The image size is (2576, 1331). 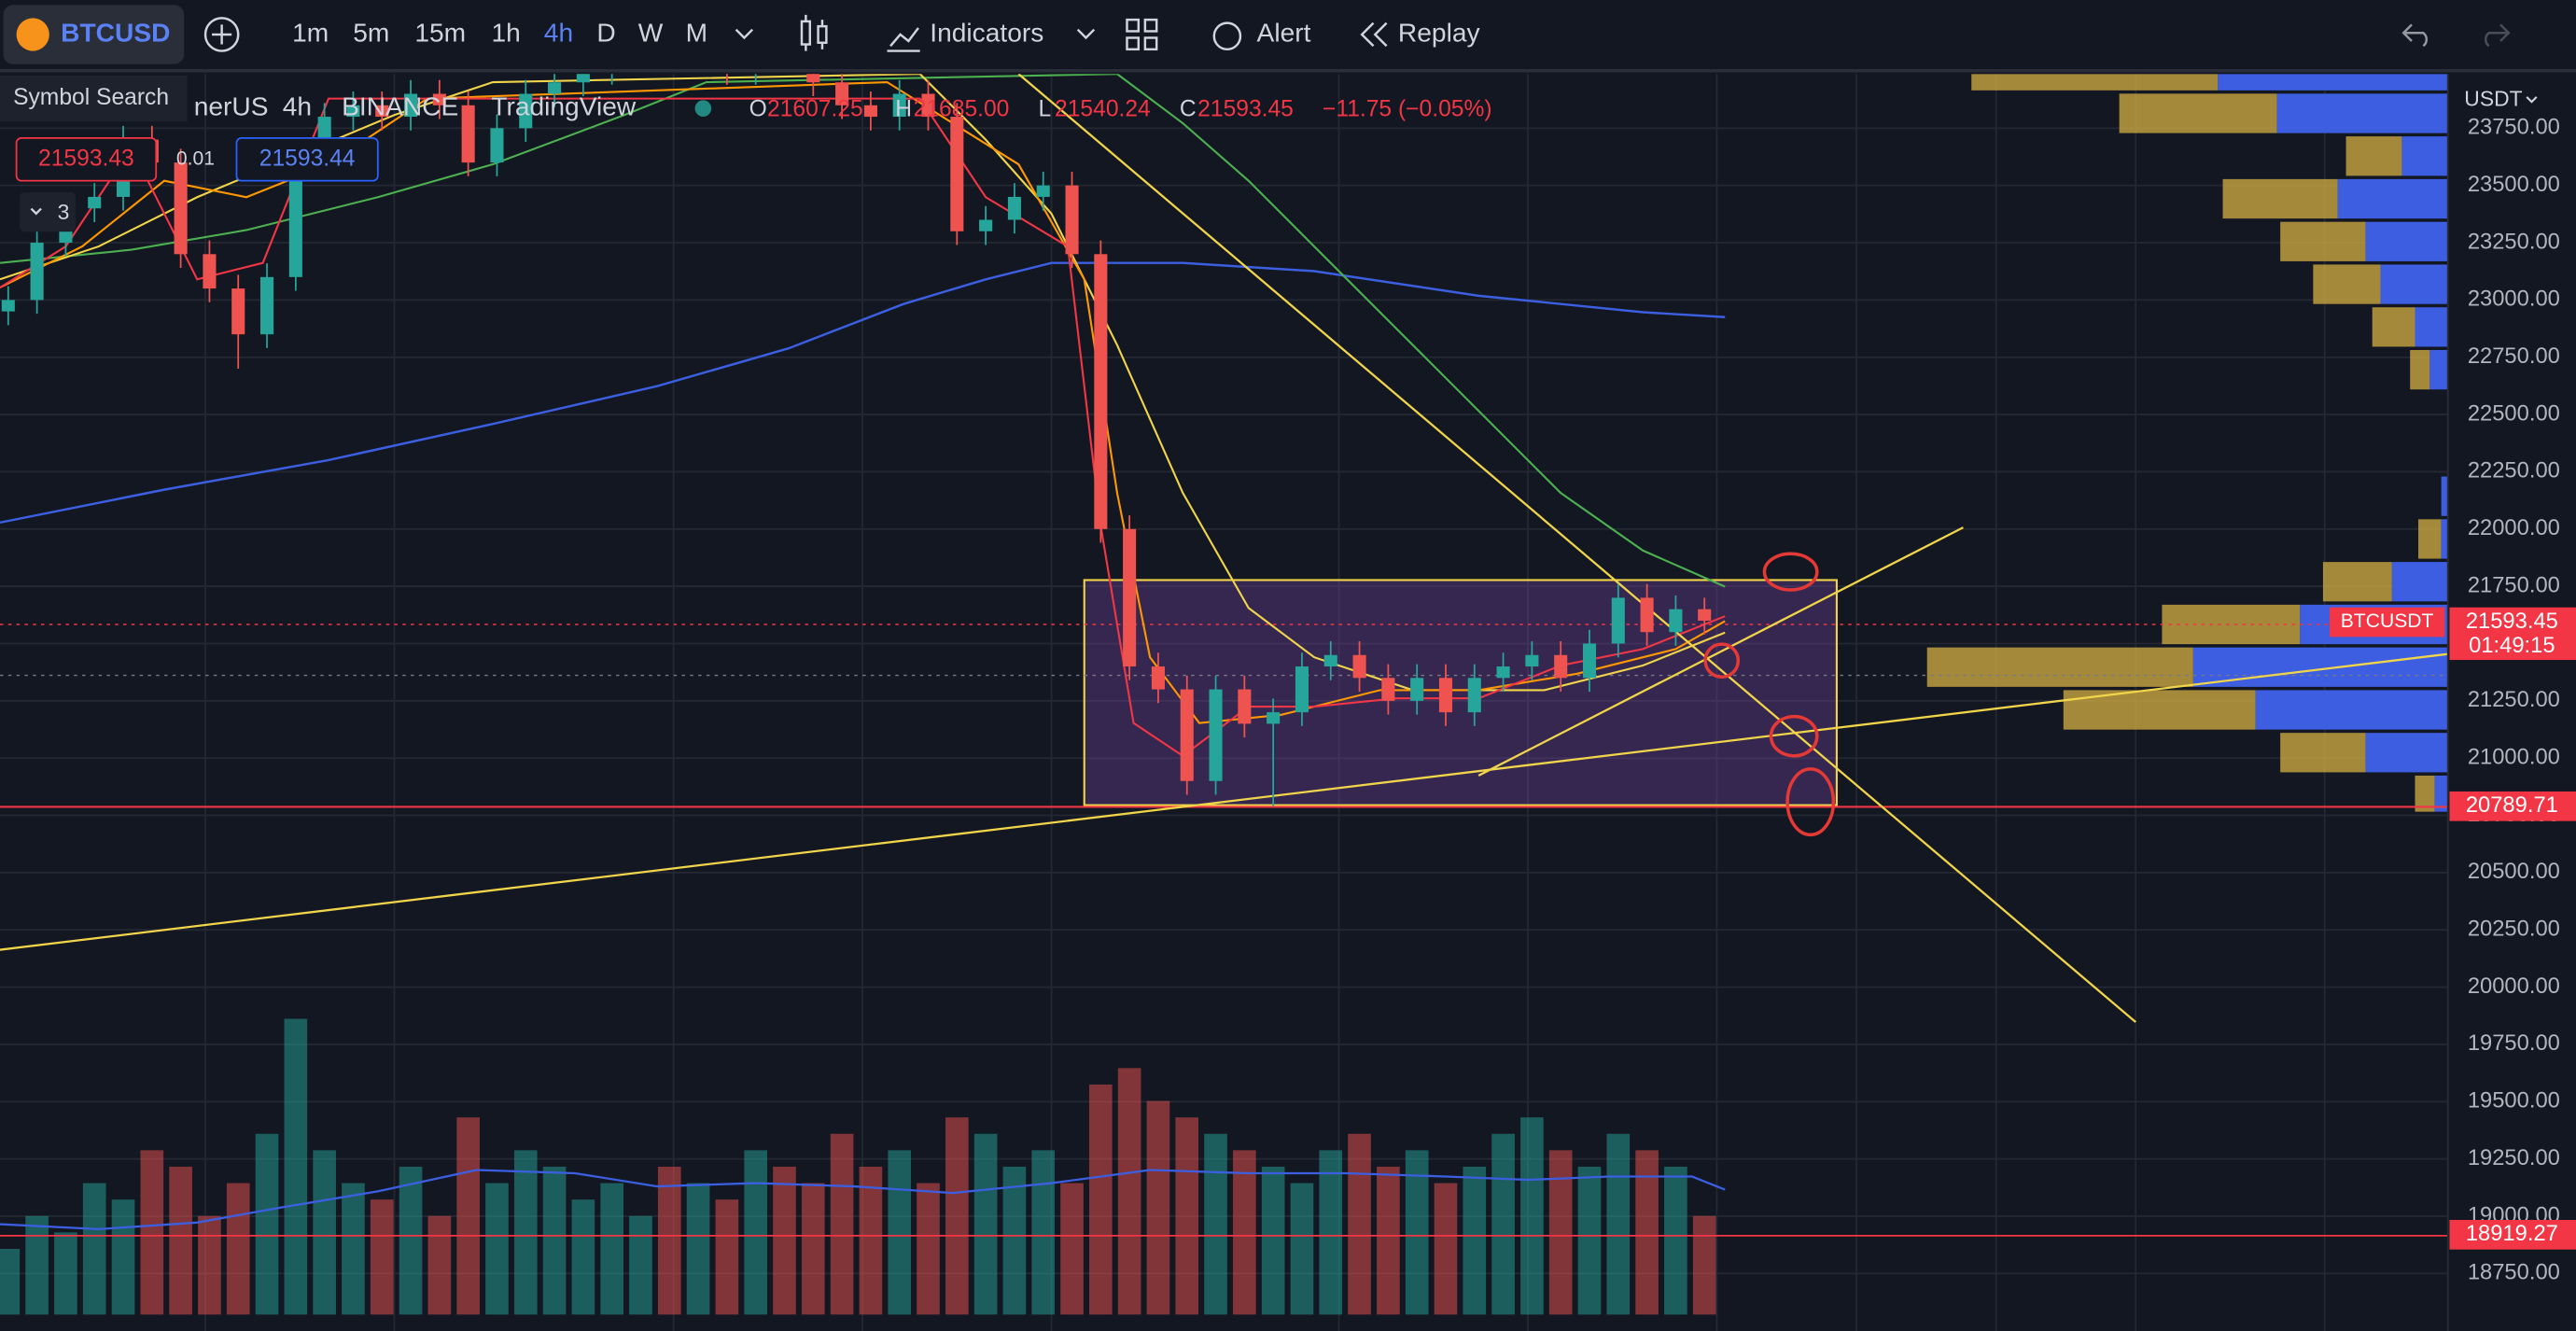 What do you see at coordinates (2493, 98) in the screenshot?
I see `currency: USDT` at bounding box center [2493, 98].